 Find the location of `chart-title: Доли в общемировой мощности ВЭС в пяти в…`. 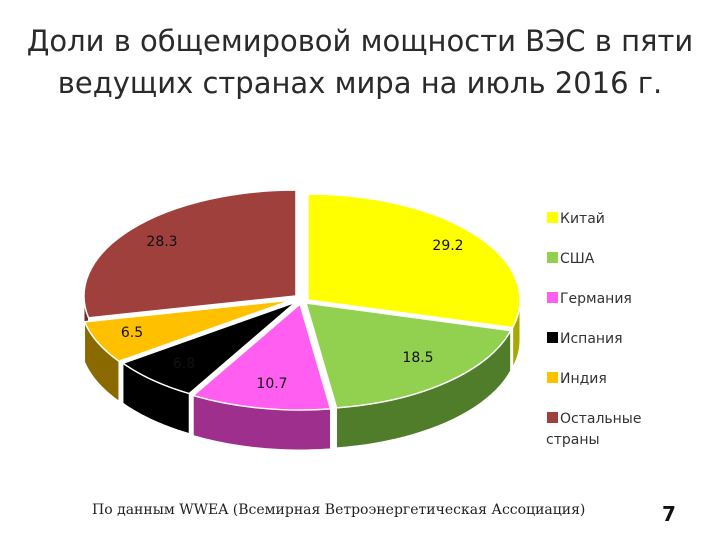

chart-title: Доли в общемировой мощности ВЭС в пяти в… is located at coordinates (360, 62).